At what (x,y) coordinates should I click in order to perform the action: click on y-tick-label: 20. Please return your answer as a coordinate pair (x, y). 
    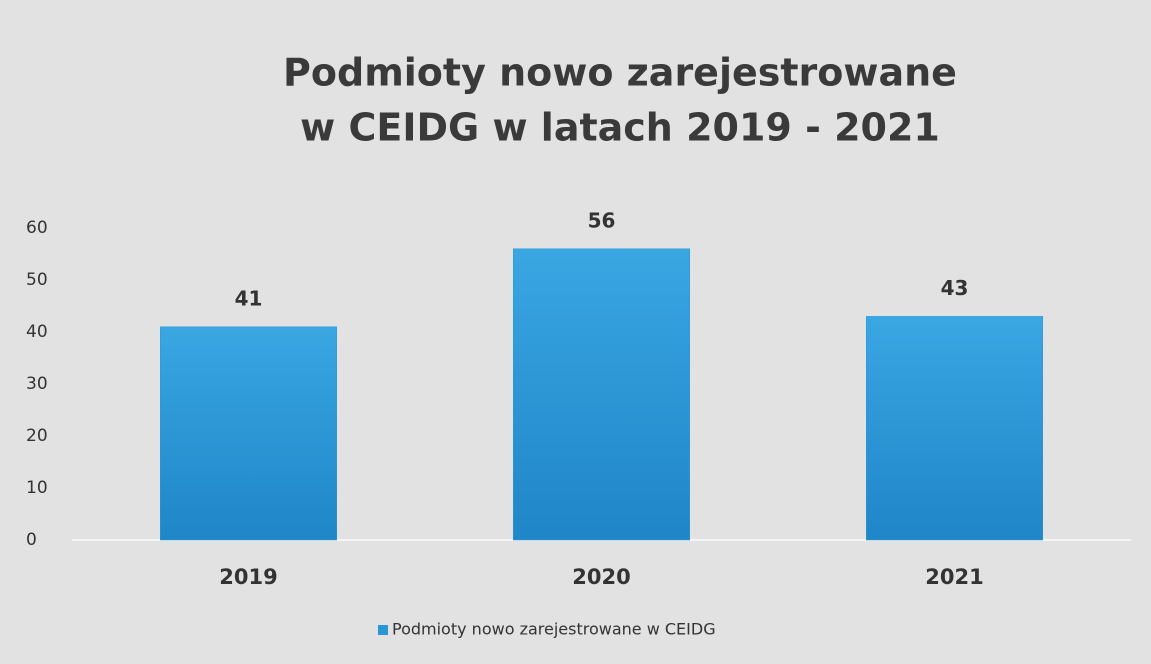
    Looking at the image, I should click on (37, 436).